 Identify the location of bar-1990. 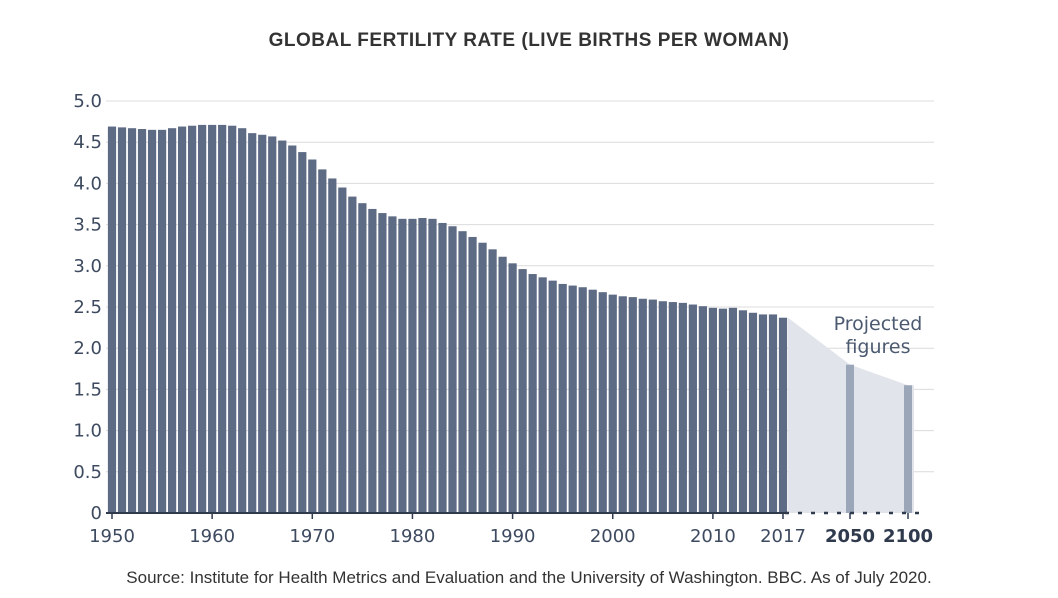
(512, 388).